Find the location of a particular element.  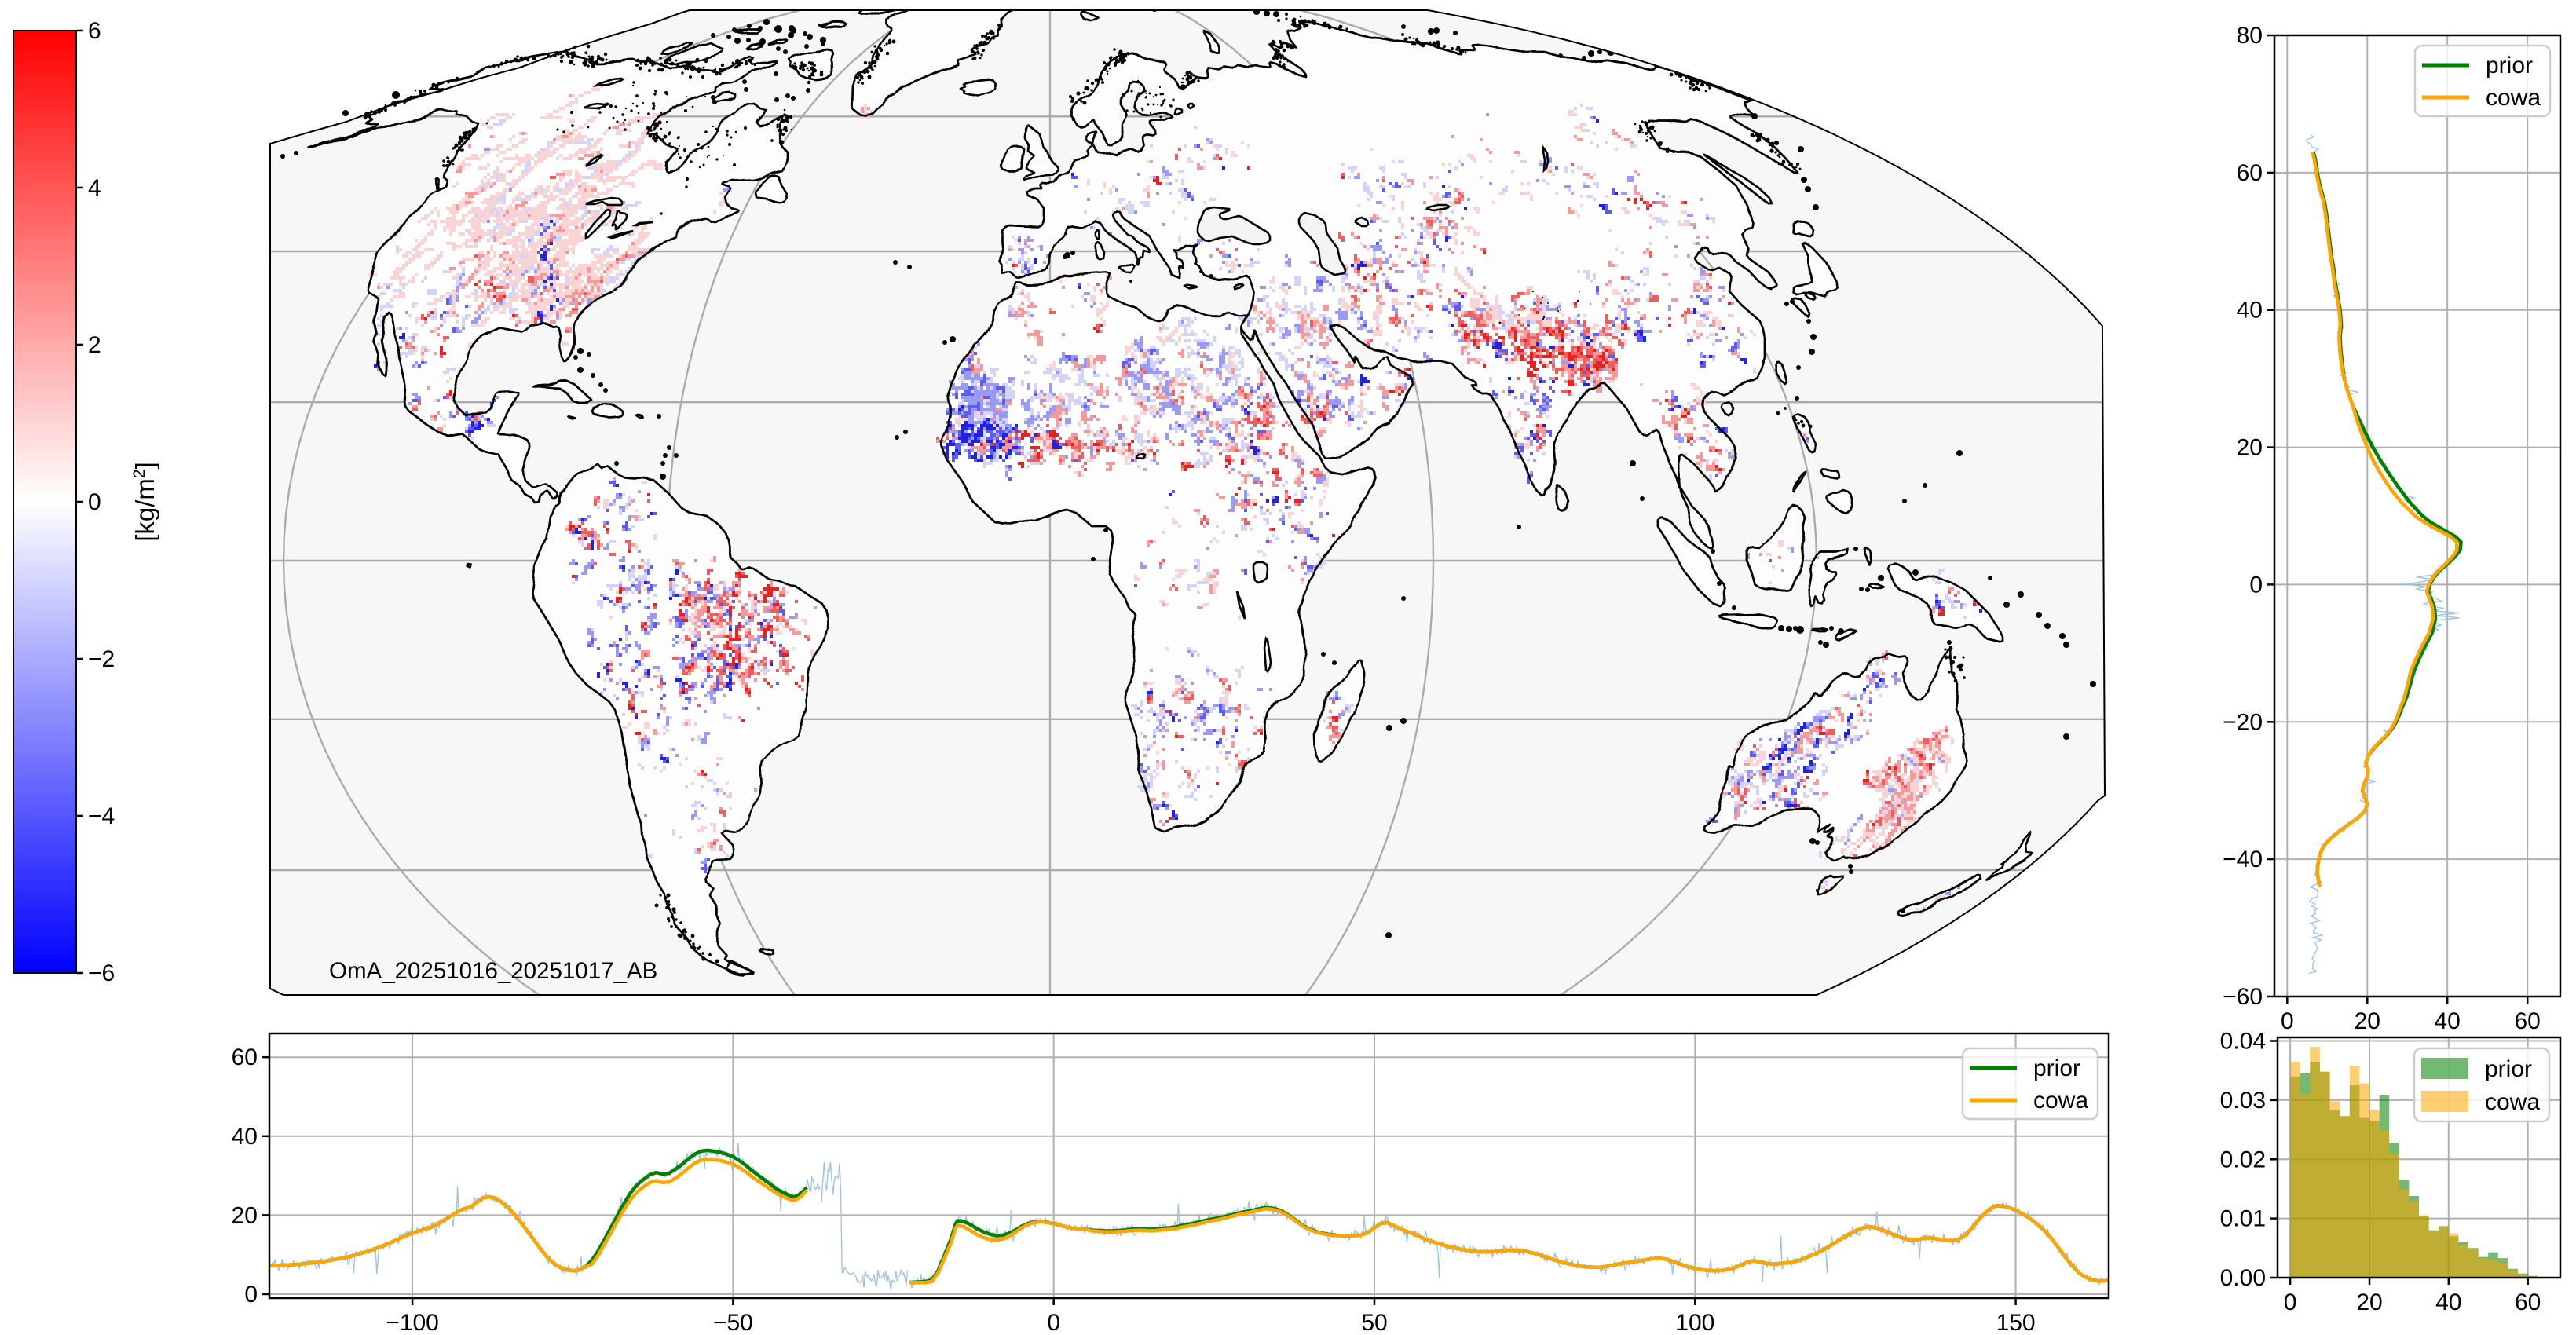

svg-text: 0.00 is located at coordinates (2243, 1278).